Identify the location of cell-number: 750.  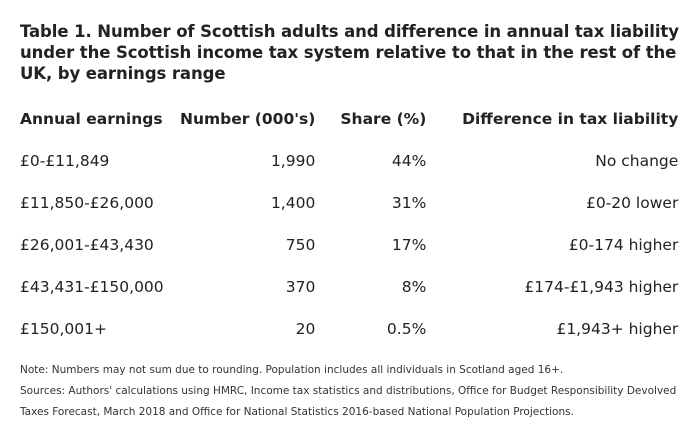
(300, 245).